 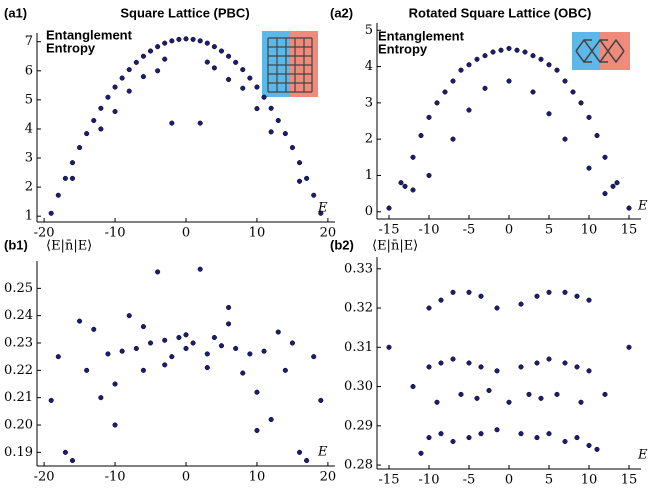 What do you see at coordinates (89, 34) in the screenshot?
I see `y-axis-label: Entanglement` at bounding box center [89, 34].